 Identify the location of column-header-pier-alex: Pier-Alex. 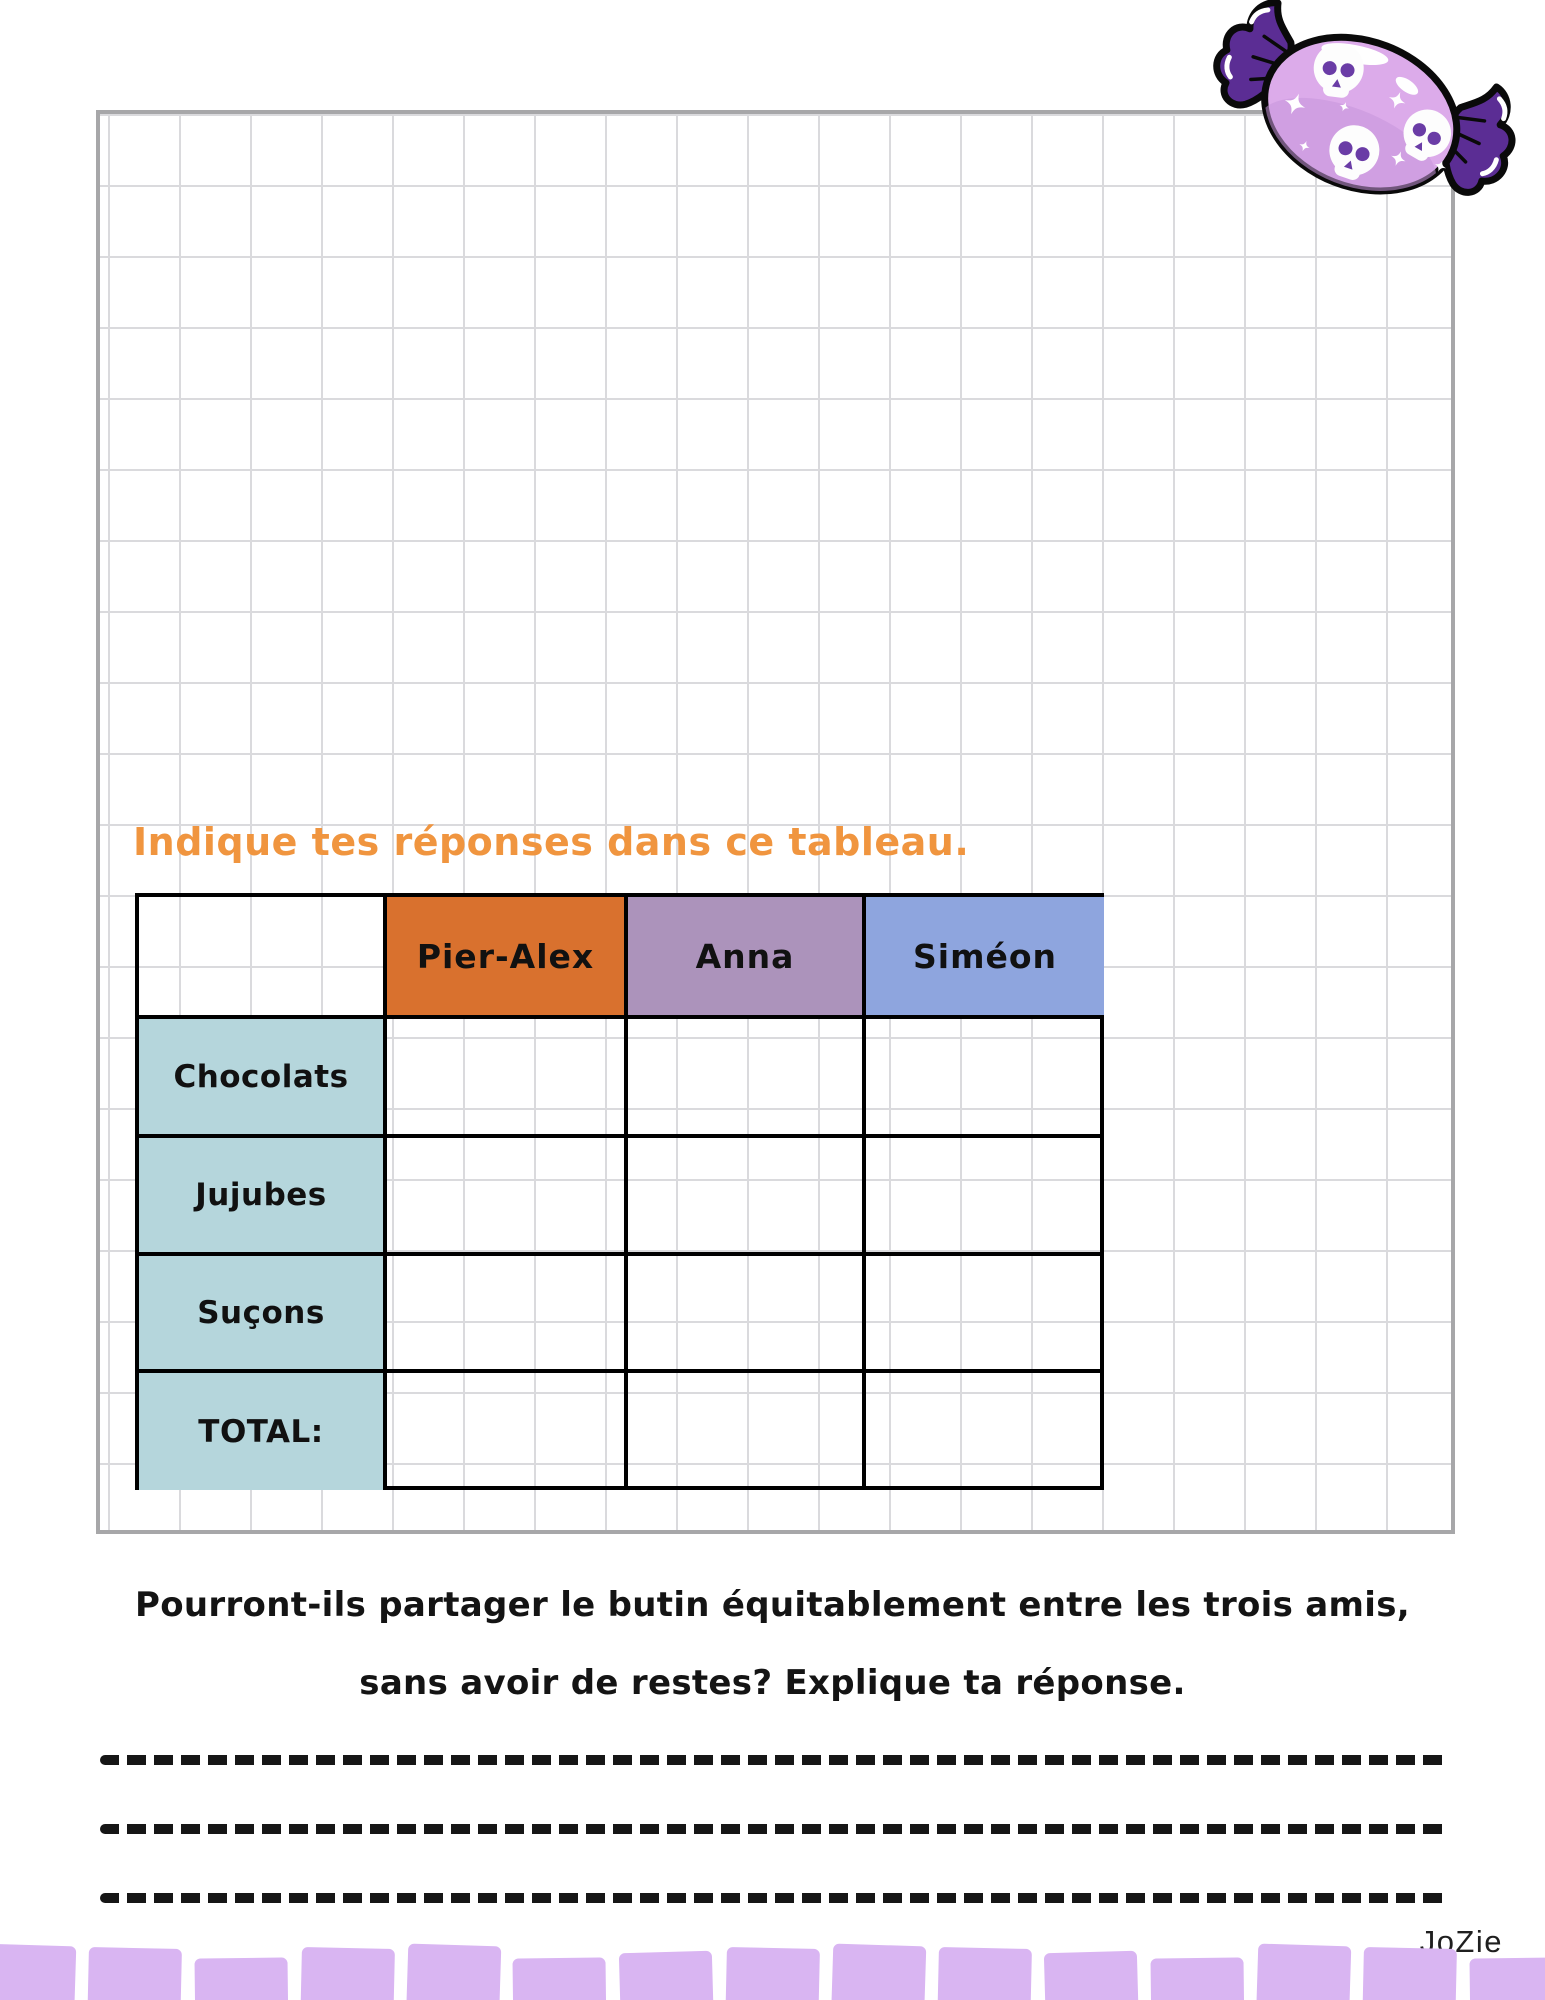
(507, 958).